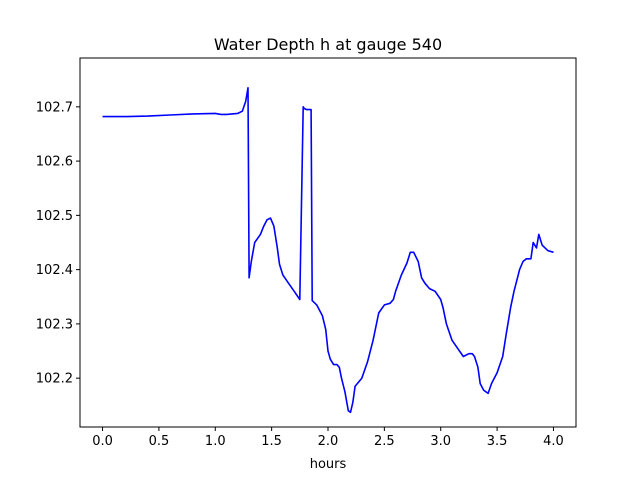 This screenshot has width=640, height=480. What do you see at coordinates (102, 441) in the screenshot?
I see `x-tick-label: 0.0` at bounding box center [102, 441].